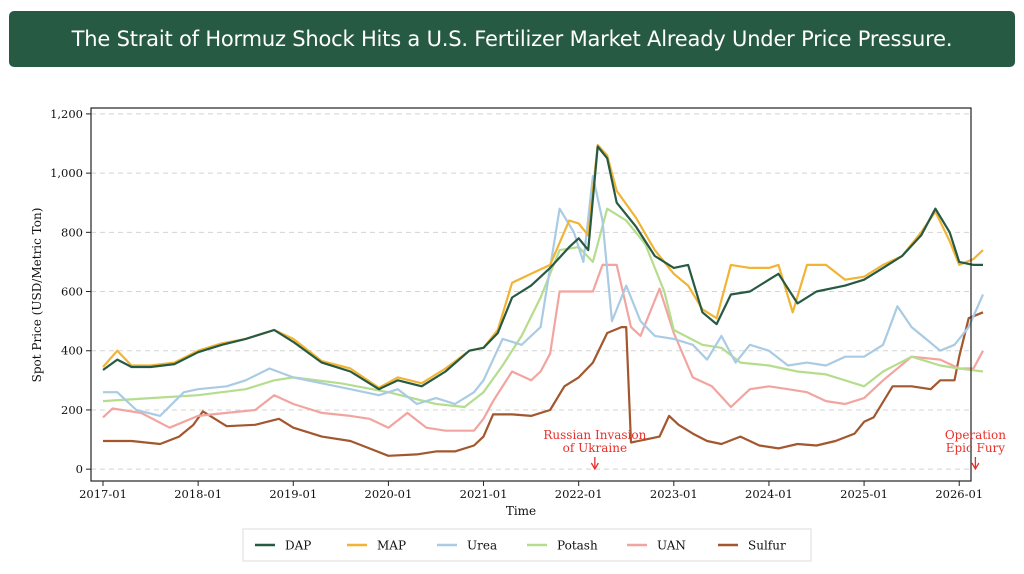 The image size is (1024, 574). What do you see at coordinates (103, 494) in the screenshot?
I see `x-tick-label: 2017-01` at bounding box center [103, 494].